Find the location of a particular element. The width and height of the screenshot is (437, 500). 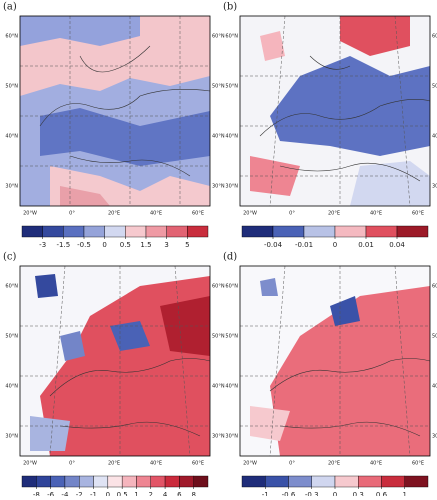

colorbar-label: -6 is located at coordinates (51, 493).